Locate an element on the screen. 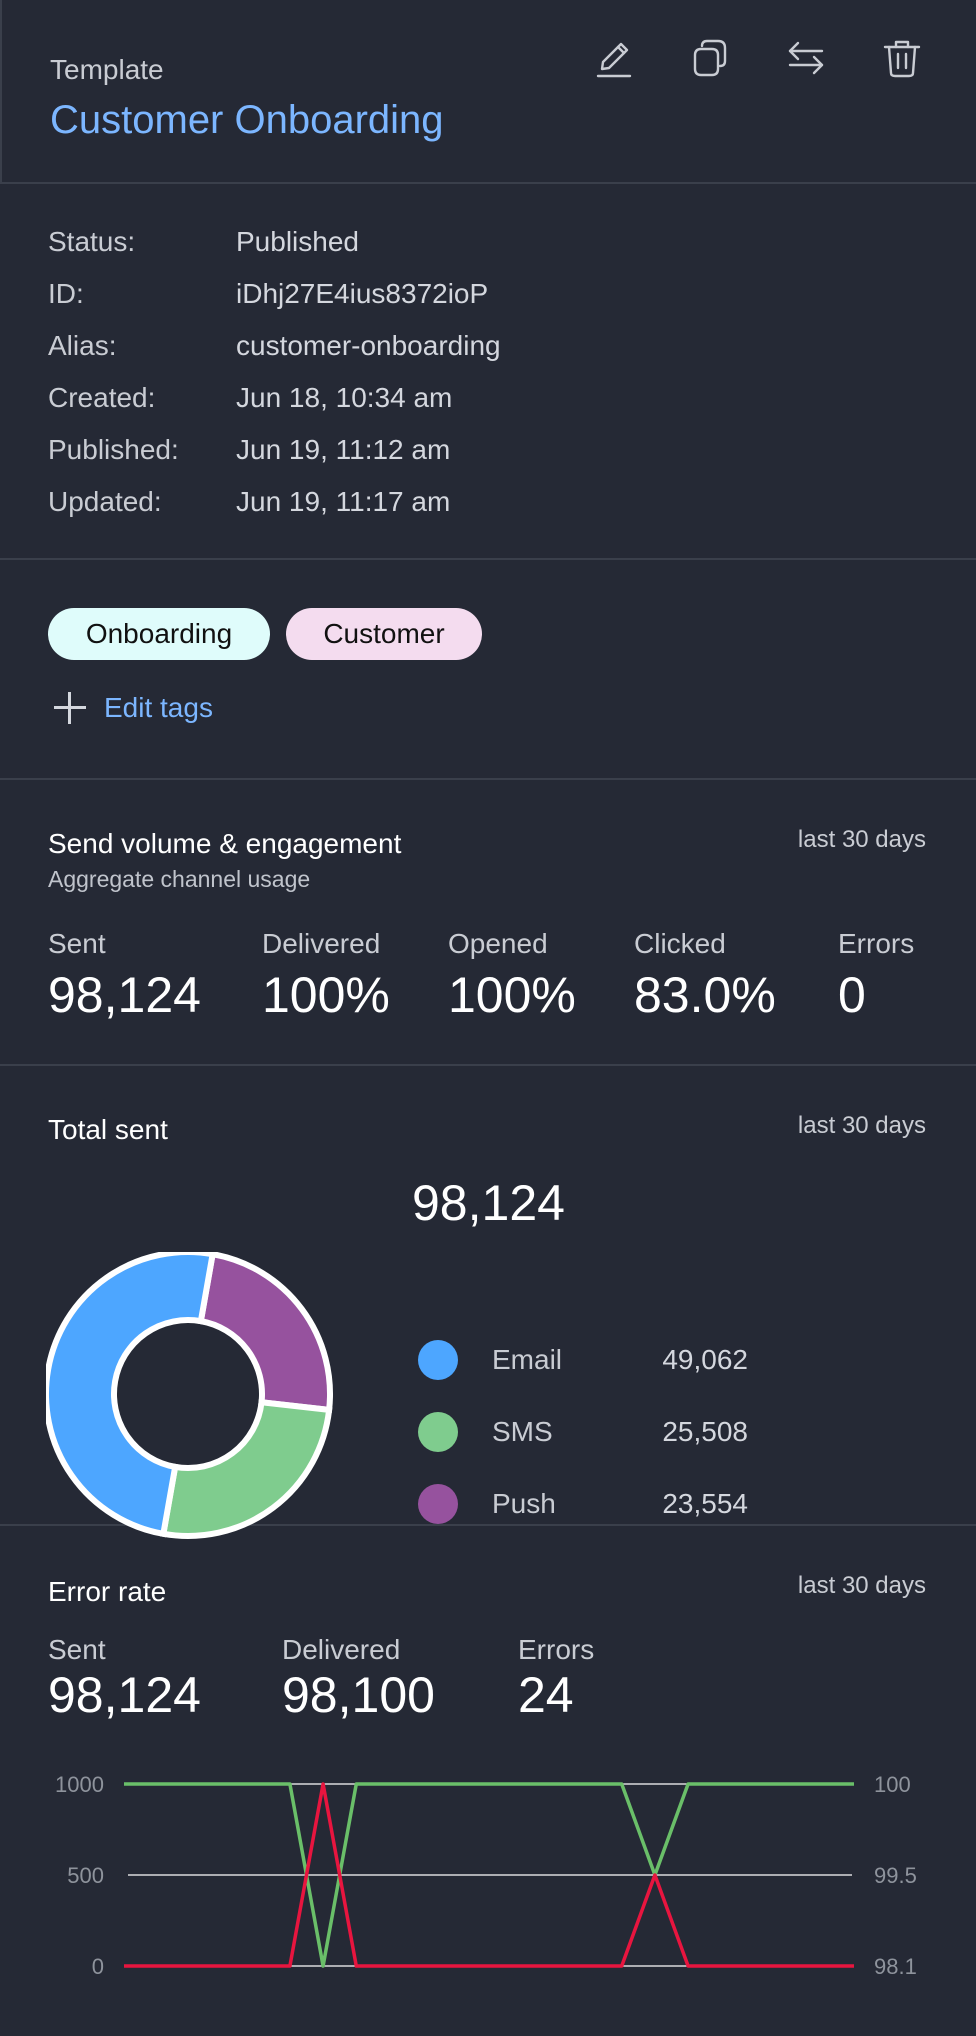  info-value: customer-onboarding is located at coordinates (368, 345).